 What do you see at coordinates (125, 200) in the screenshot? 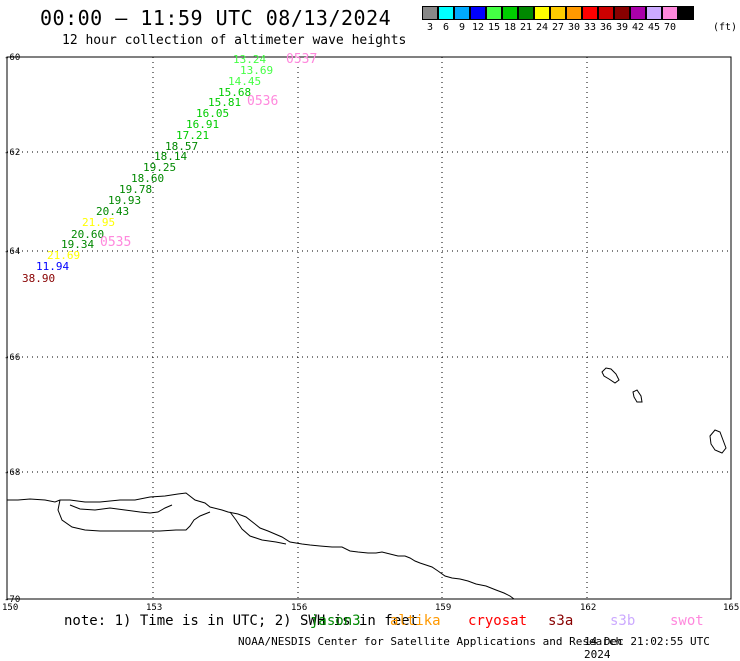
I see `wave-height-value: 19.93` at bounding box center [125, 200].